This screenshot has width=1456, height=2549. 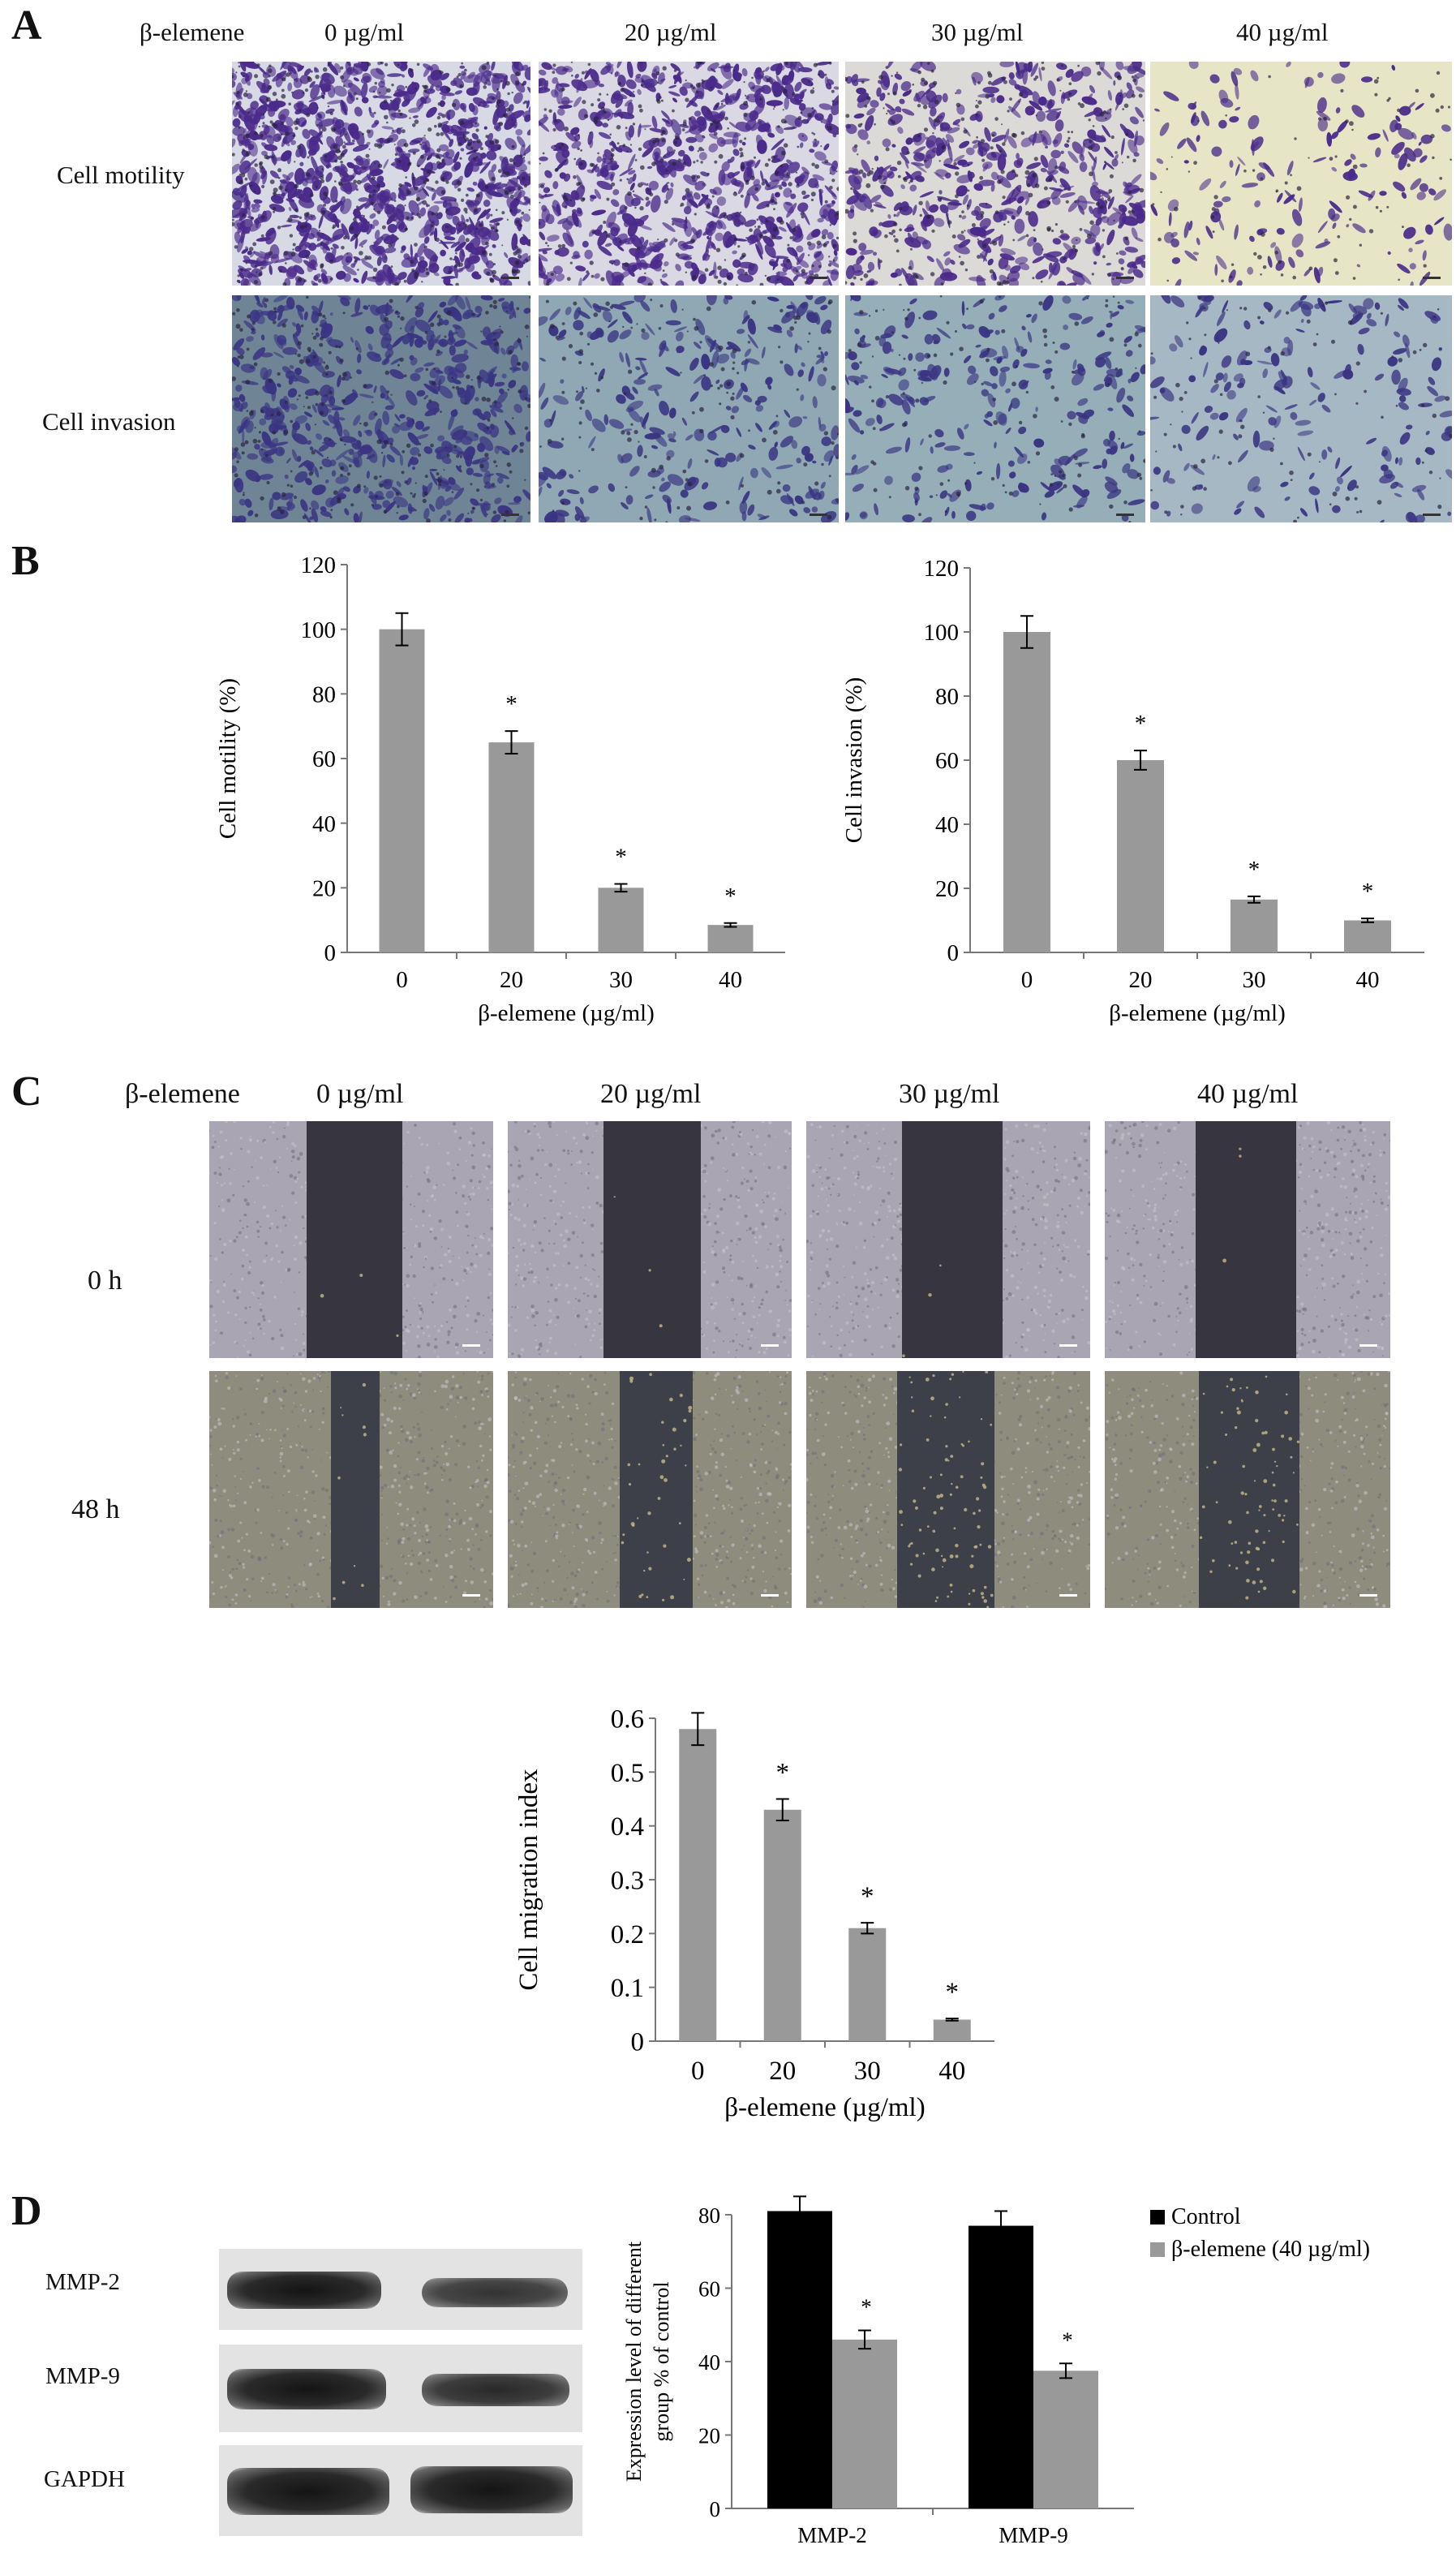 I want to click on y-tick-label: 0.5, so click(x=627, y=1773).